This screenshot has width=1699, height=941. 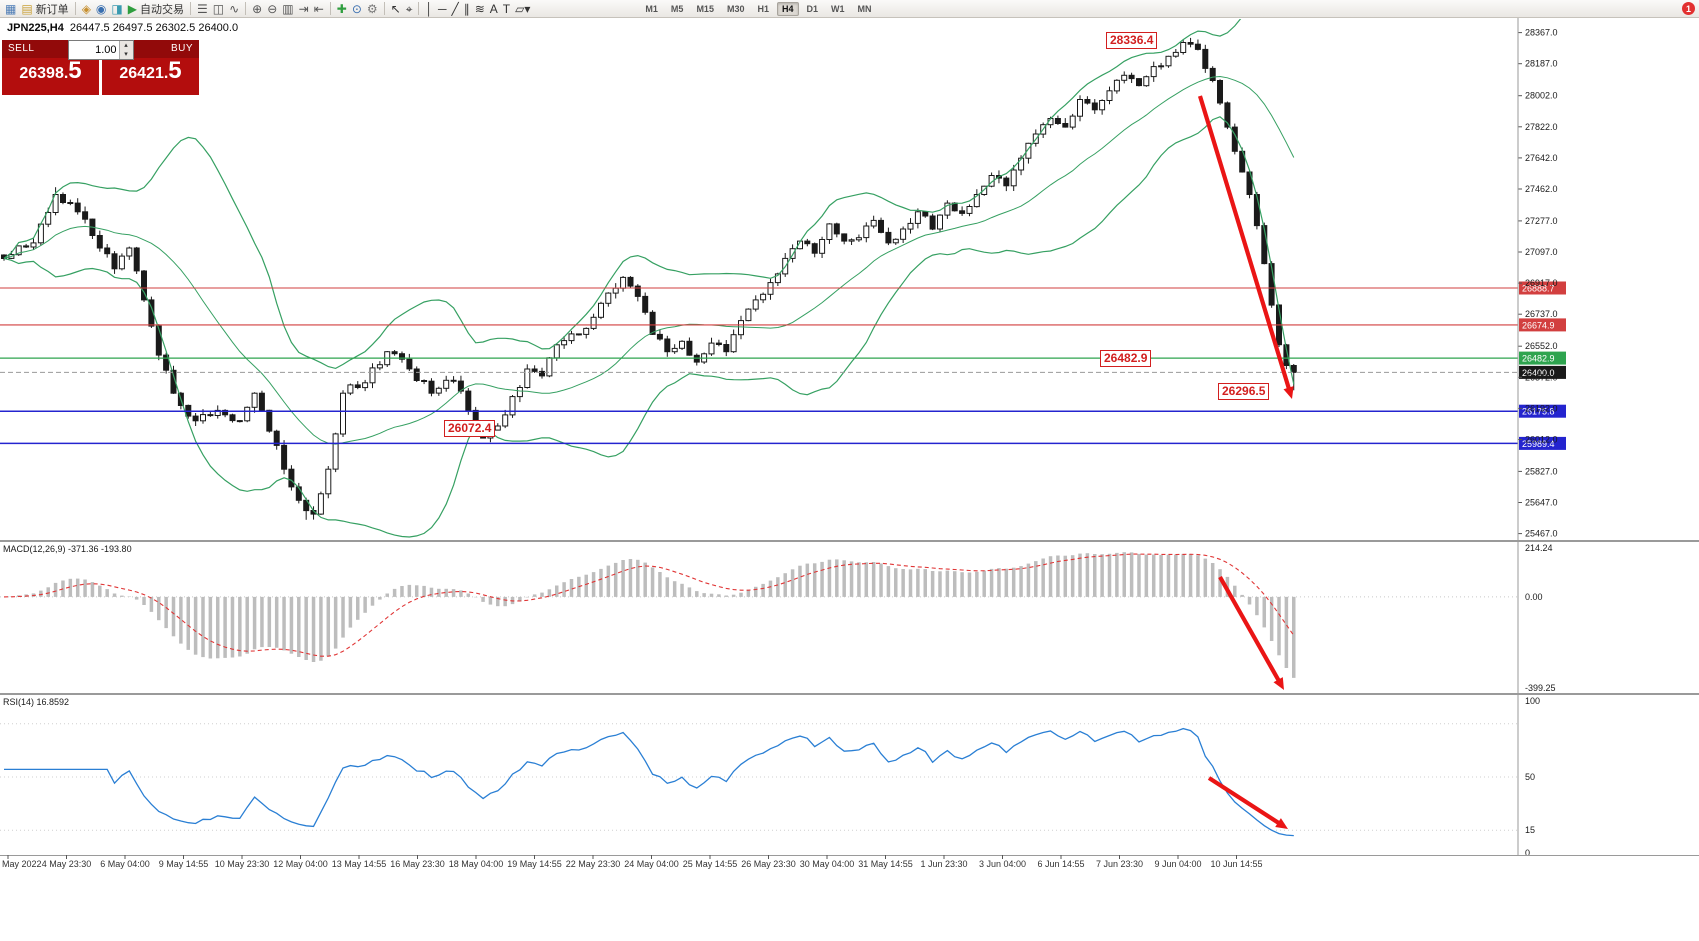 I want to click on vertical-line-icon: │, so click(x=429, y=9).